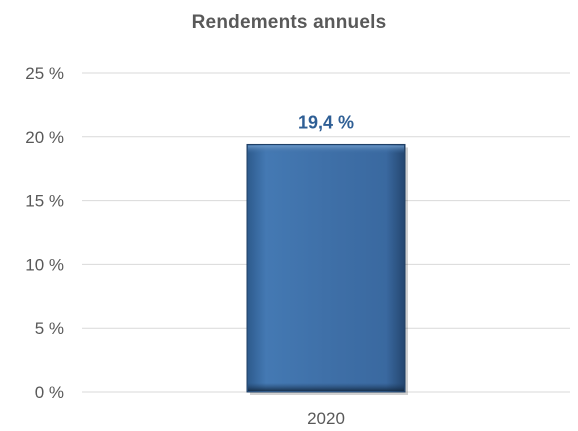 The width and height of the screenshot is (578, 431). Describe the element at coordinates (49, 328) in the screenshot. I see `y-tick-label: 5 %` at that location.